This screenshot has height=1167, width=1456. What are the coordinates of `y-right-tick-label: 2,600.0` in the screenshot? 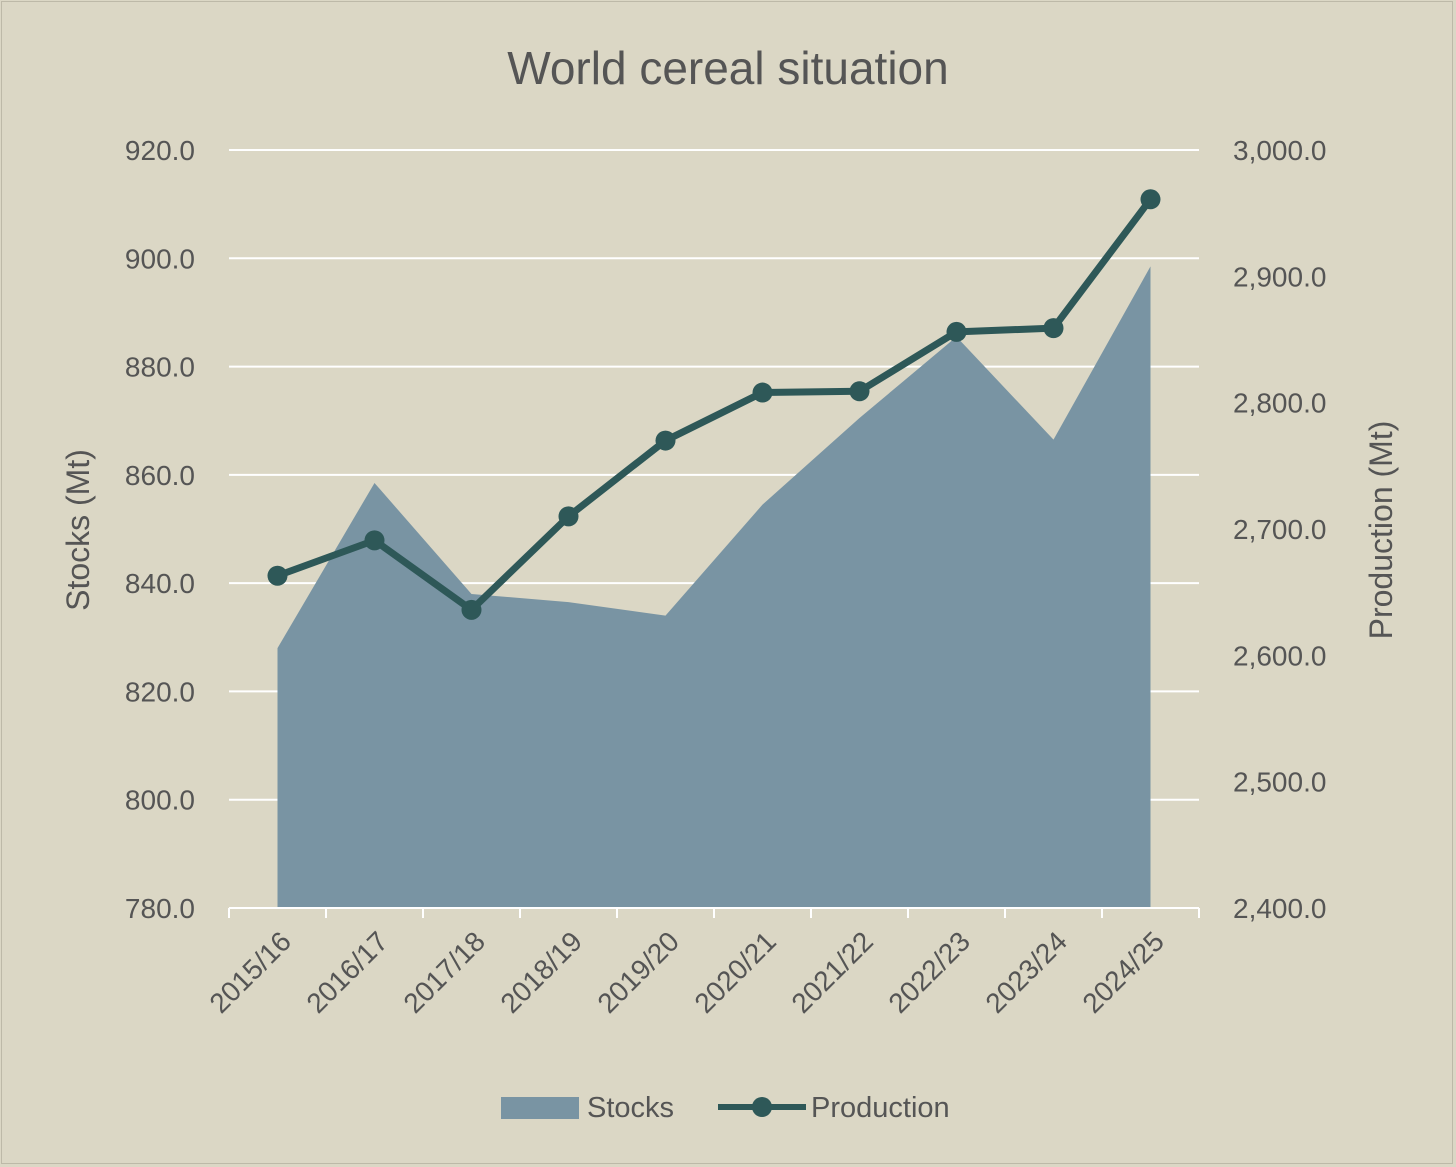 It's located at (1279, 655).